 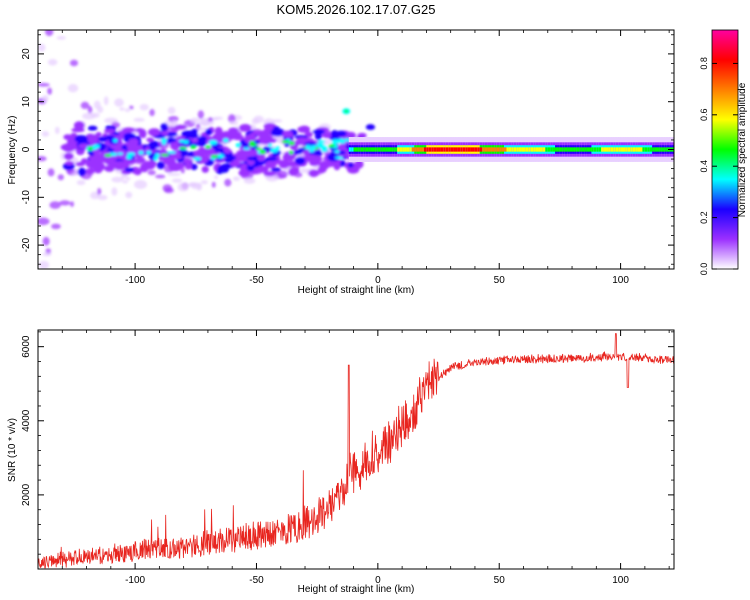 I want to click on snr-xtick-label: 50, so click(x=500, y=580).